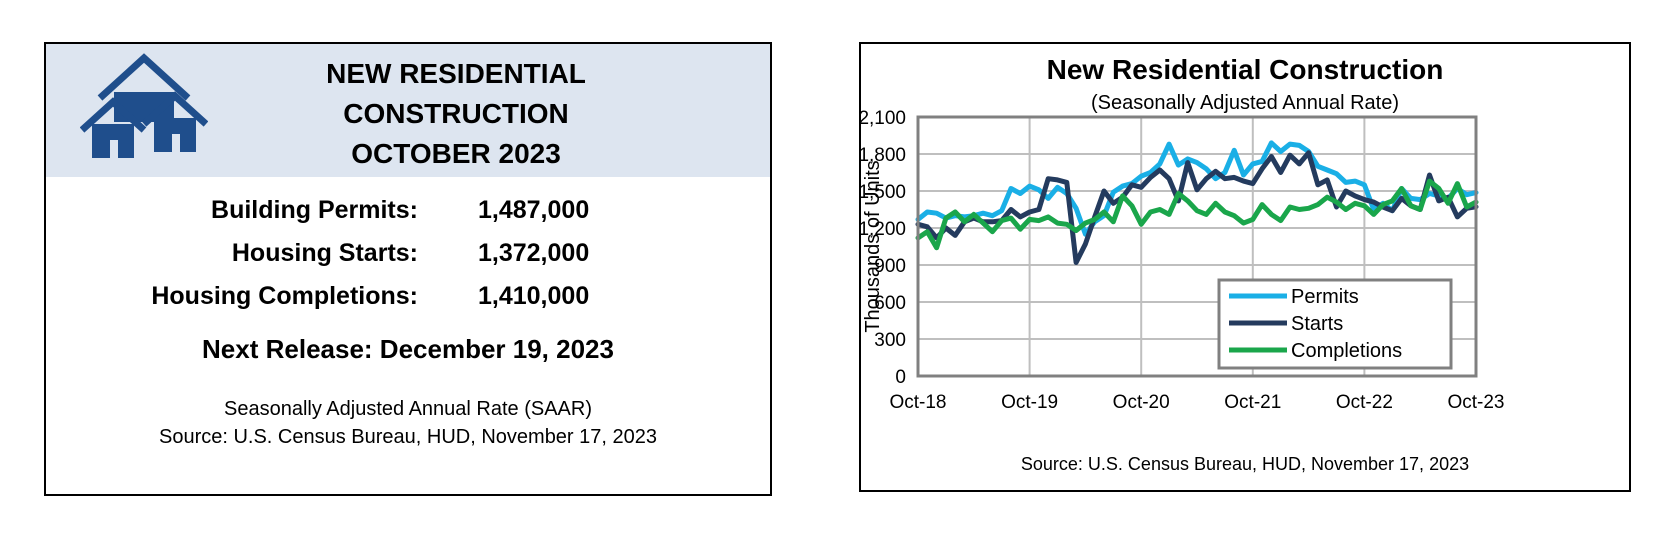 The height and width of the screenshot is (540, 1673). What do you see at coordinates (456, 73) in the screenshot?
I see `summary-title-line: NEW RESIDENTIAL` at bounding box center [456, 73].